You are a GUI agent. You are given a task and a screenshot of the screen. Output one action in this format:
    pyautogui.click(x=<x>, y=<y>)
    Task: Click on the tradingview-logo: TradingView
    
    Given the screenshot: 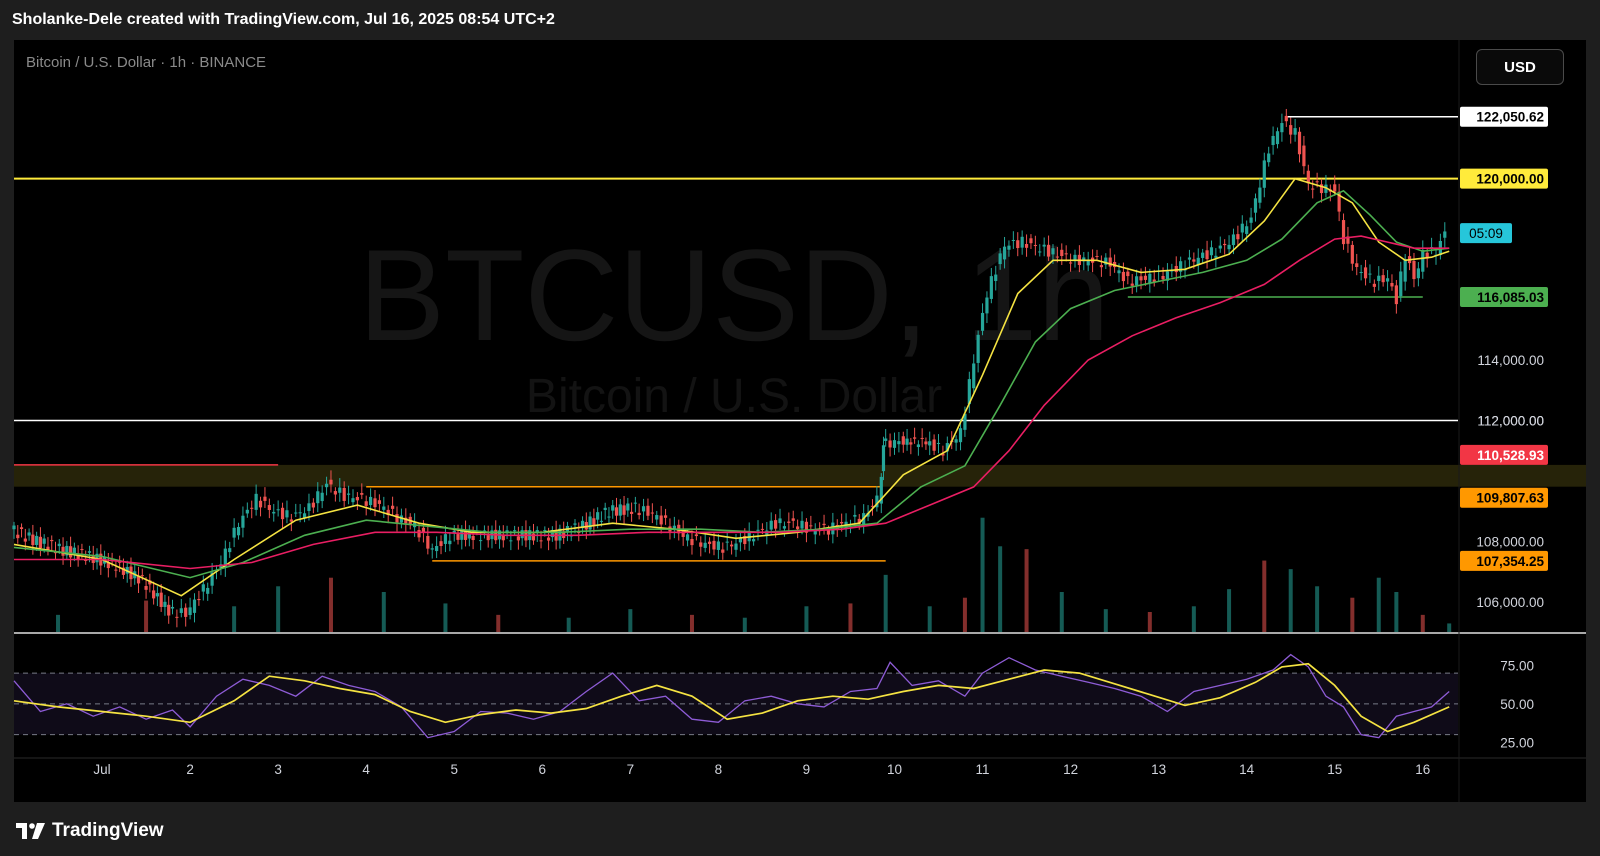 What is the action you would take?
    pyautogui.click(x=90, y=831)
    